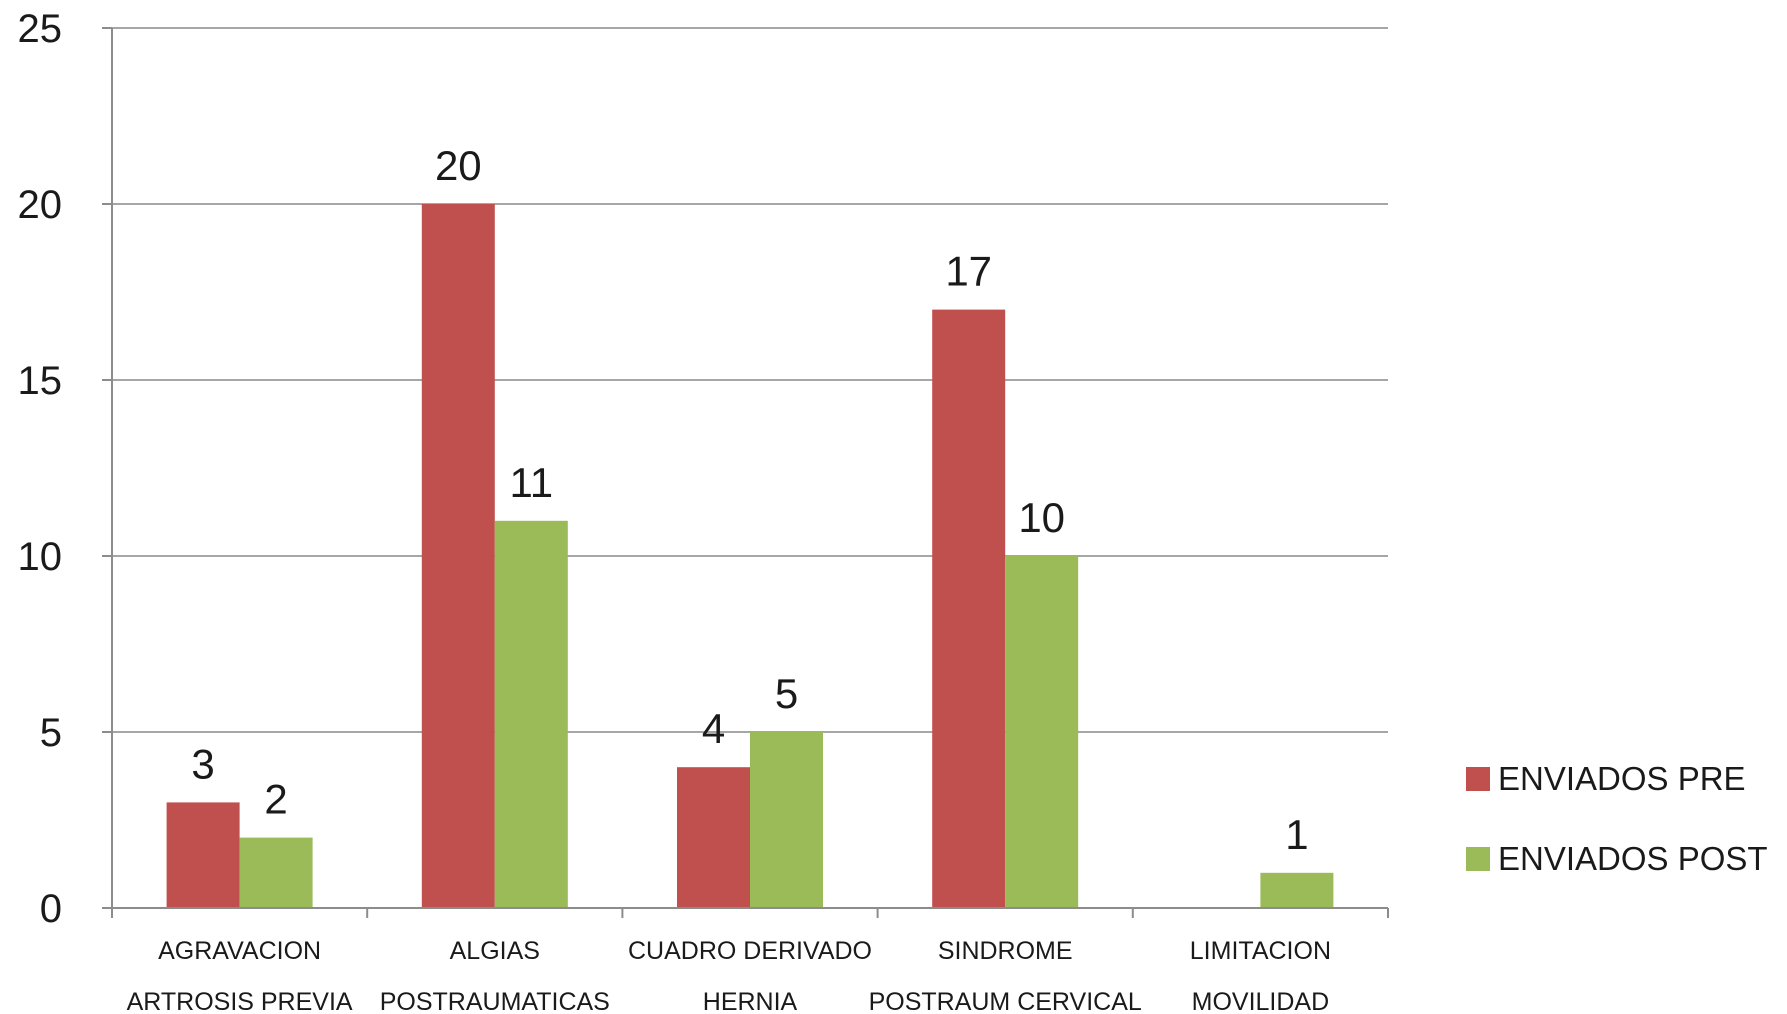  I want to click on data-label: 2, so click(275, 799).